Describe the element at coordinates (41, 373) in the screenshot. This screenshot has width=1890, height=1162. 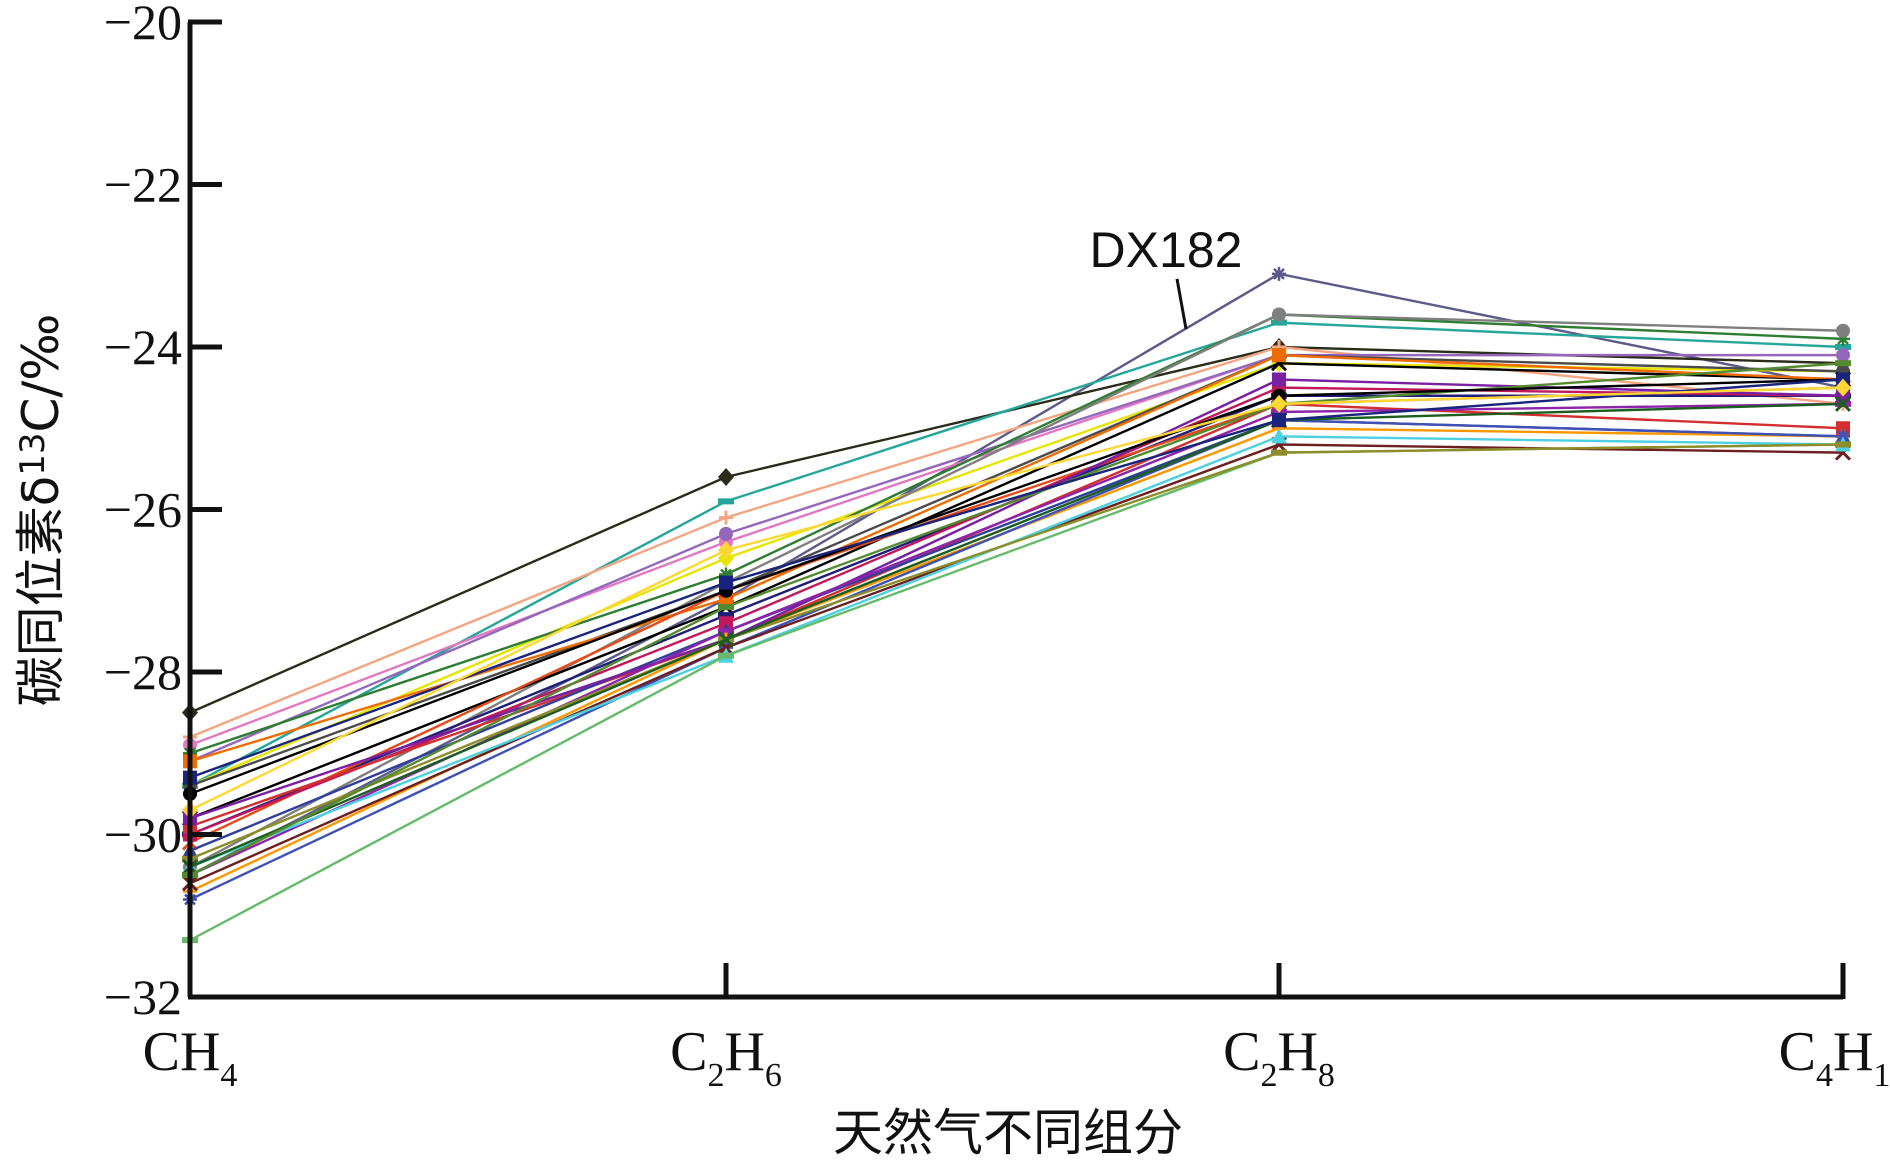
I see `y-axis-title-tail: C/‰` at that location.